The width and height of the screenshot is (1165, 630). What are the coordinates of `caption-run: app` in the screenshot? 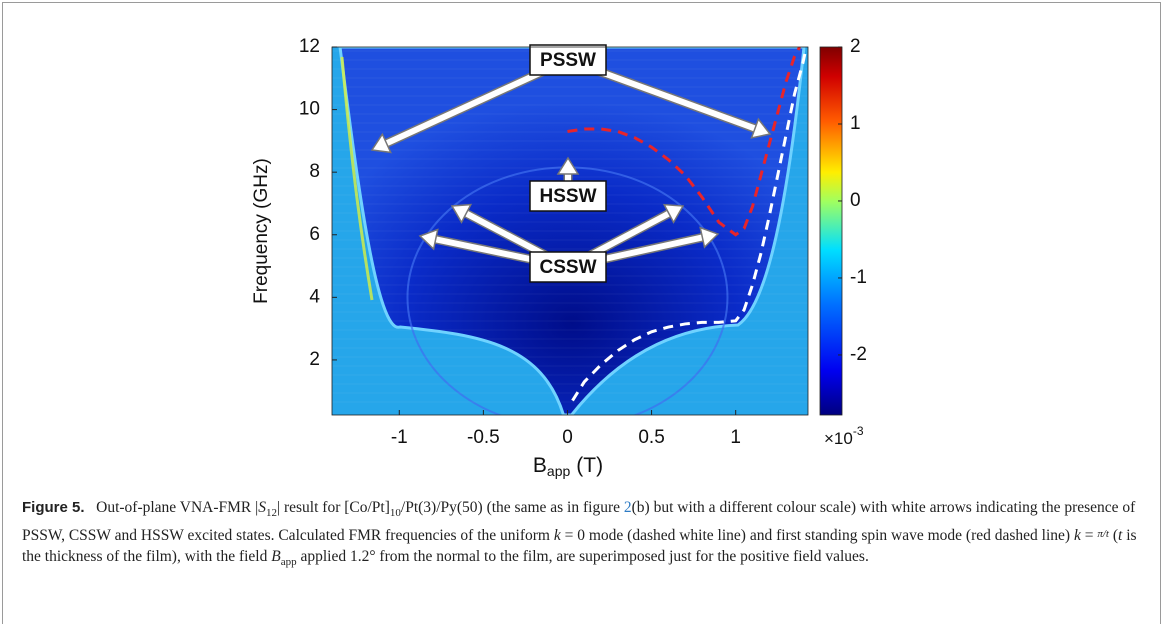 It's located at (288, 562).